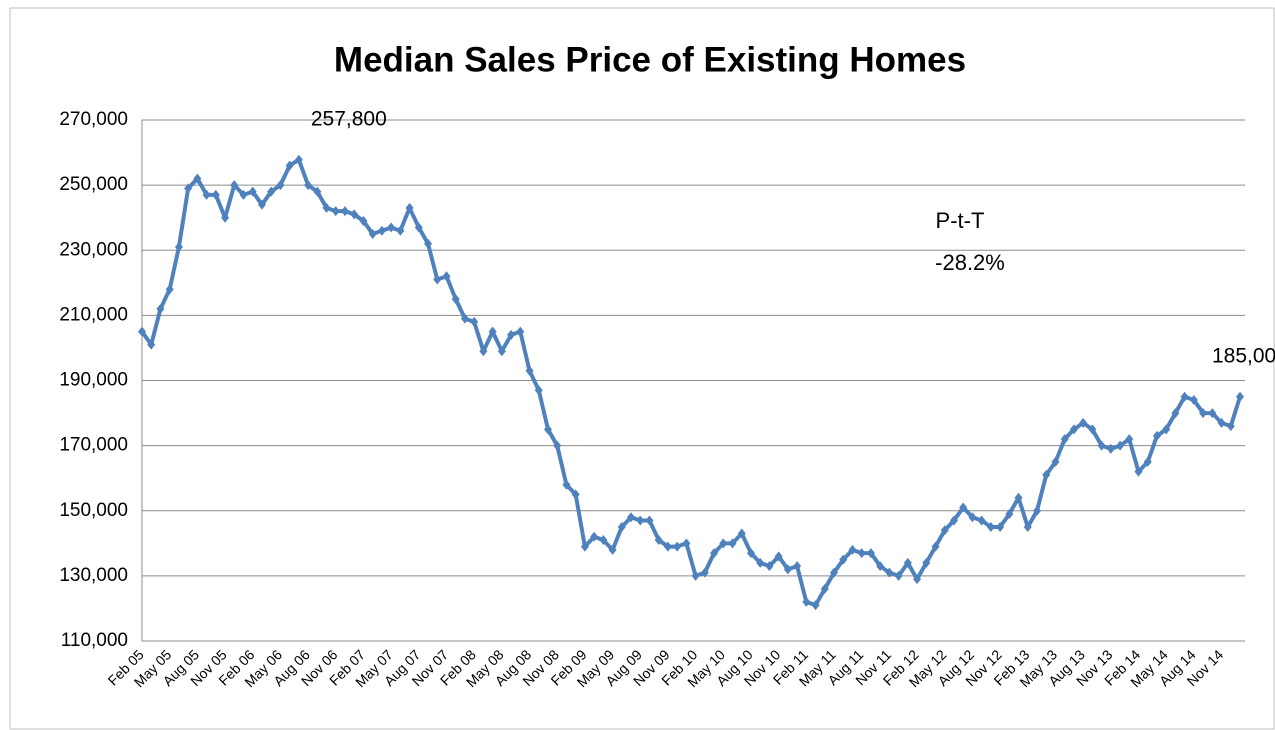 The height and width of the screenshot is (730, 1275). What do you see at coordinates (349, 118) in the screenshot?
I see `data-label: 257,800` at bounding box center [349, 118].